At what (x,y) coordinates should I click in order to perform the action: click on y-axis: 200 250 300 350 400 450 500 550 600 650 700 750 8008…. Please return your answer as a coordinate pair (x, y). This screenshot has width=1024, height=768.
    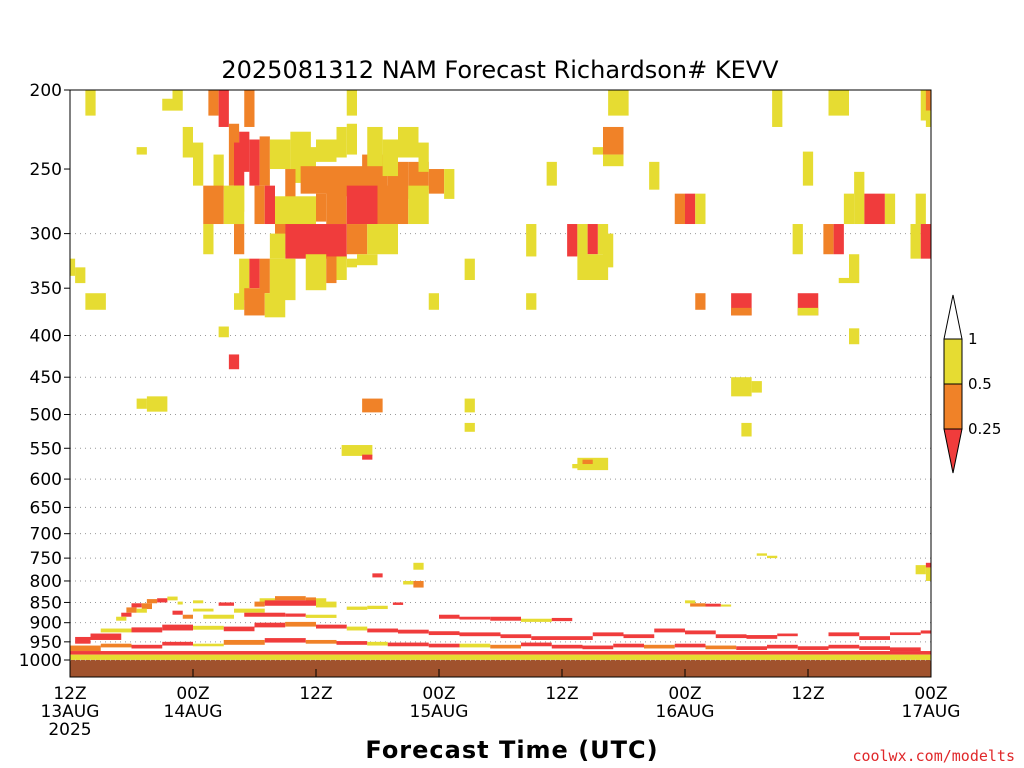
    Looking at the image, I should click on (44, 376).